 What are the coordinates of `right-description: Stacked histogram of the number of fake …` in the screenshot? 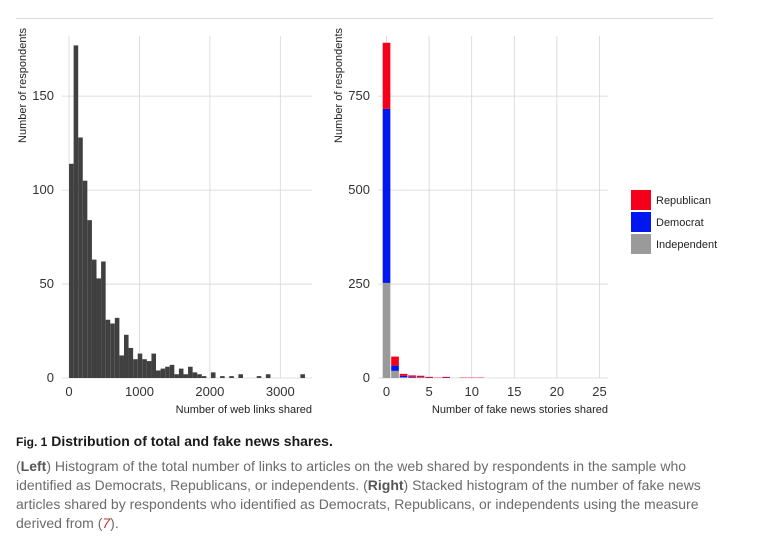 It's located at (358, 504).